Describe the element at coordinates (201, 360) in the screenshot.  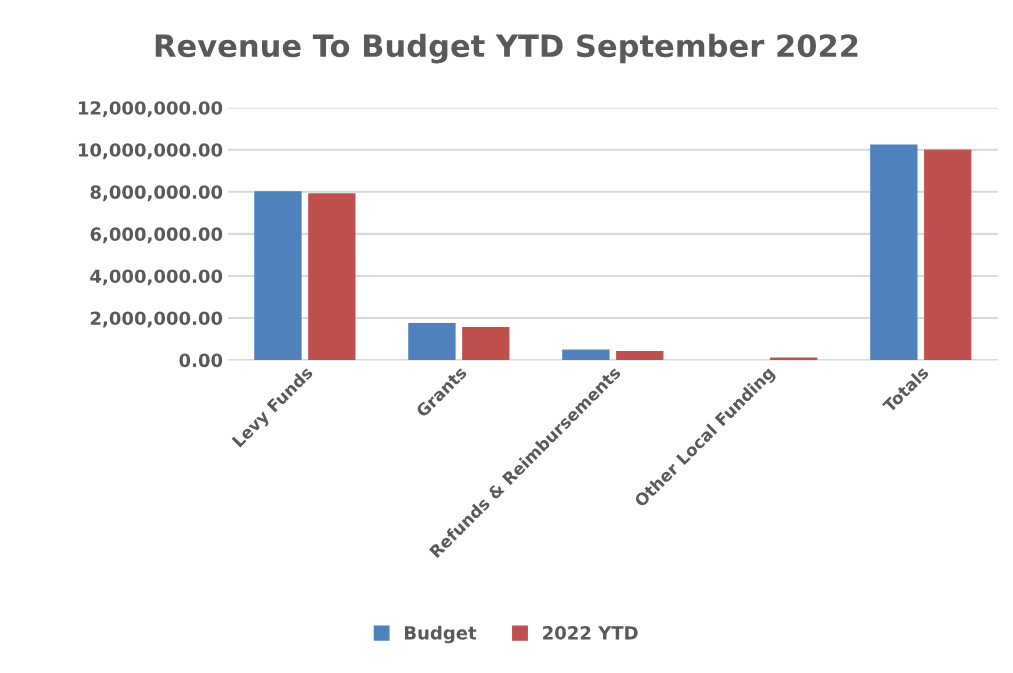
I see `y-tick-label: 0.00` at that location.